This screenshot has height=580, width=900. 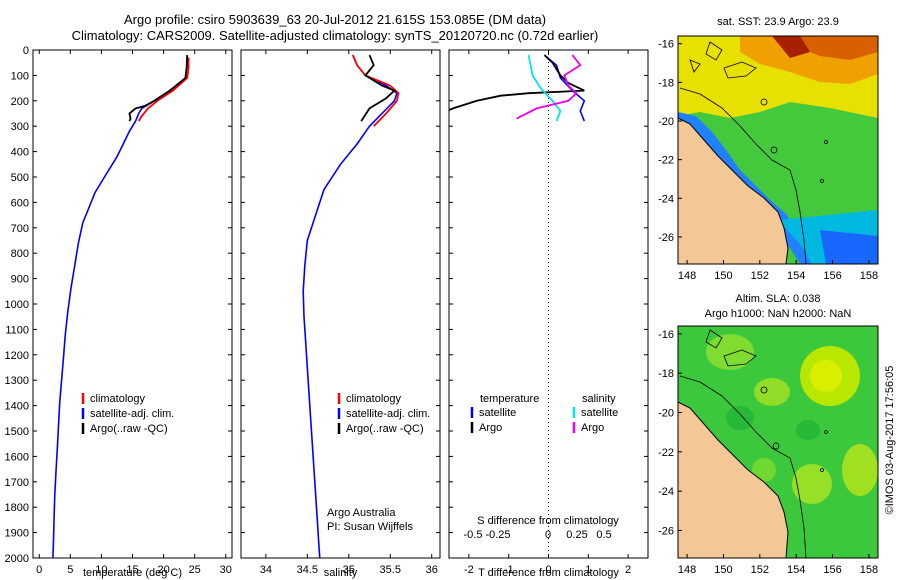 What do you see at coordinates (473, 535) in the screenshot?
I see `x2-tick-label: -0.5` at bounding box center [473, 535].